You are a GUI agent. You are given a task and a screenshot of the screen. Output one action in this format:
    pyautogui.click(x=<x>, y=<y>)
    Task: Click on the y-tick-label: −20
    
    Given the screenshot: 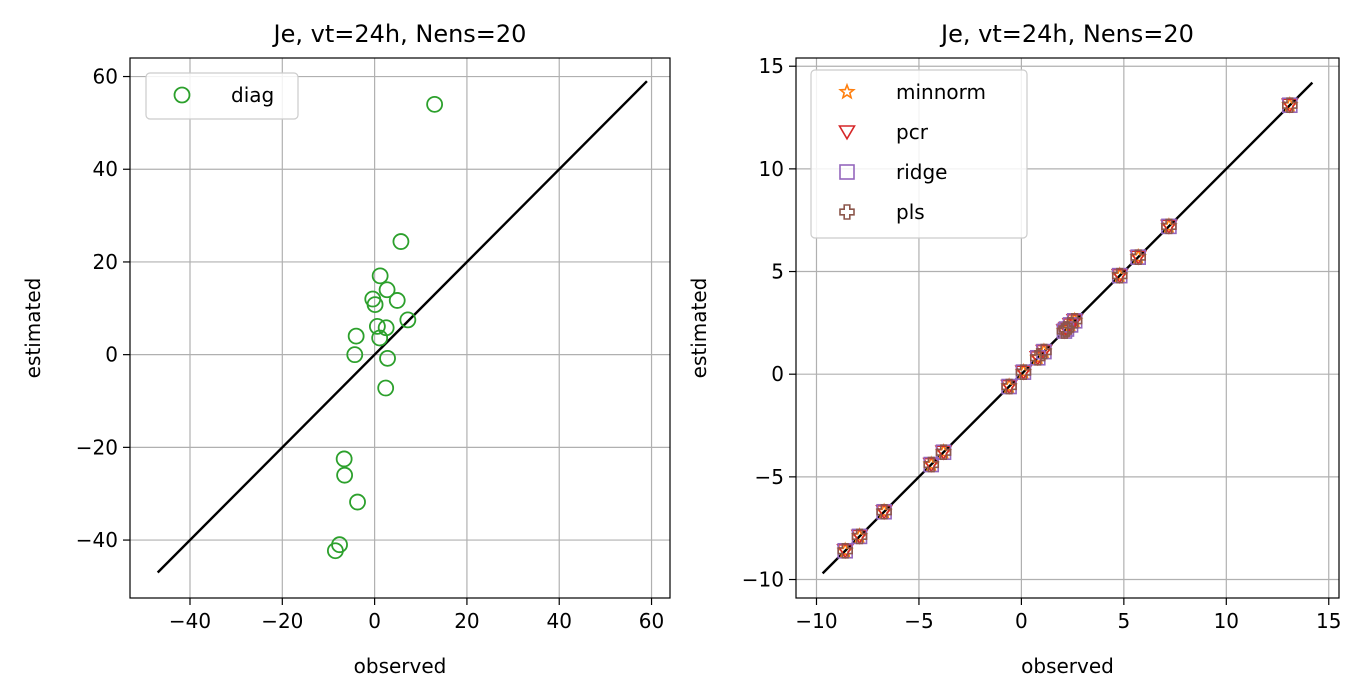 What is the action you would take?
    pyautogui.click(x=97, y=447)
    